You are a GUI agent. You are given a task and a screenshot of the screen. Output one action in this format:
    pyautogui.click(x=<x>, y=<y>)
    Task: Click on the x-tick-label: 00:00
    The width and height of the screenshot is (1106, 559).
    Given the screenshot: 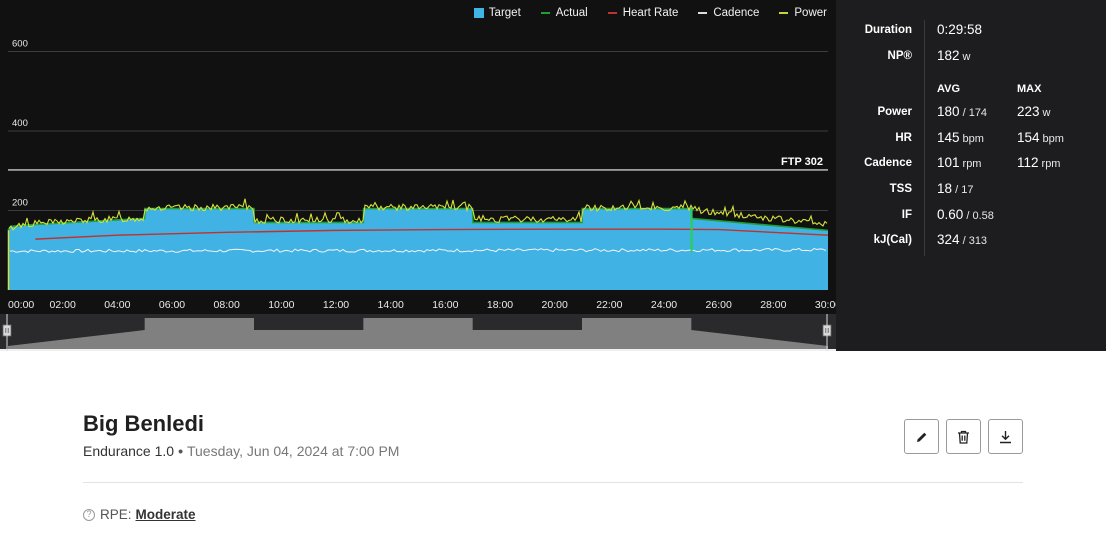 What is the action you would take?
    pyautogui.click(x=21, y=305)
    